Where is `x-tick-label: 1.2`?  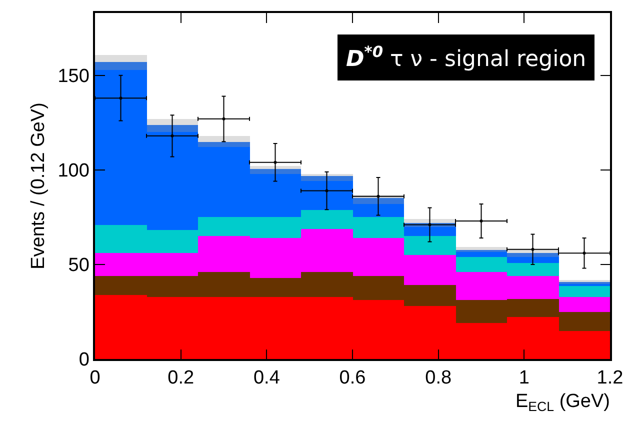
x-tick-label: 1.2 is located at coordinates (610, 378).